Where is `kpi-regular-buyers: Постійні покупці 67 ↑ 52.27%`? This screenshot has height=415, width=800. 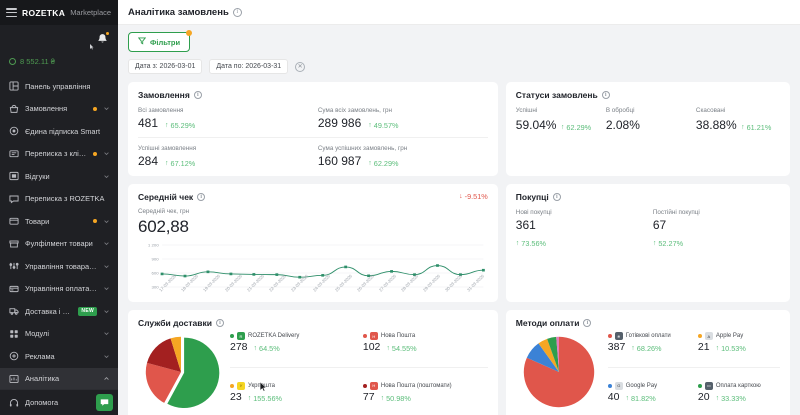 kpi-regular-buyers: Постійні покупці 67 ↑ 52.27% is located at coordinates (716, 226).